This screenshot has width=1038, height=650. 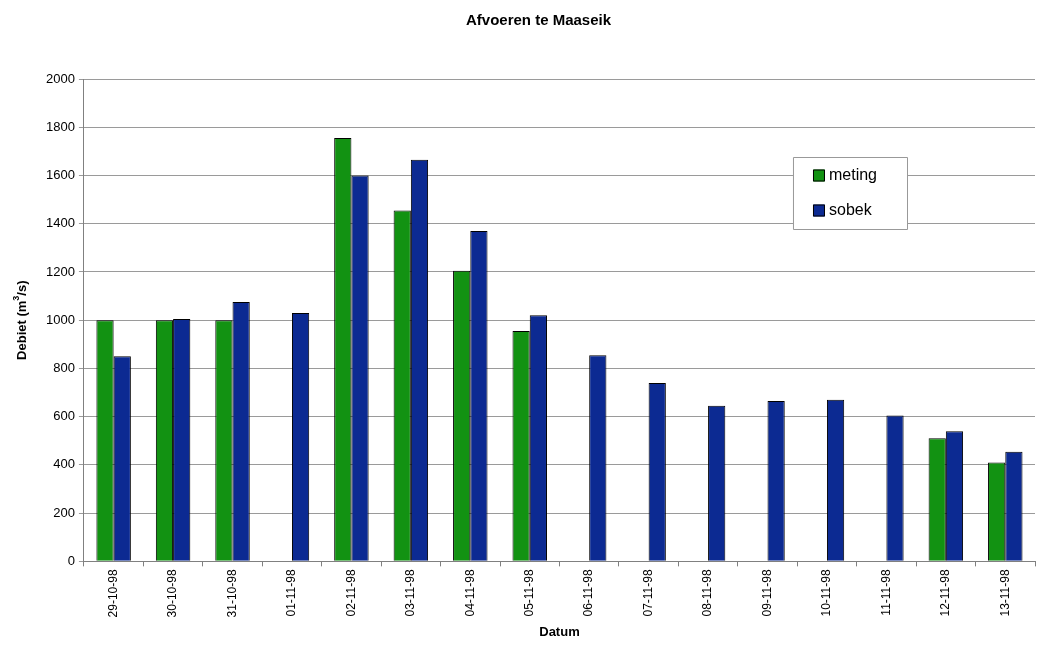 What do you see at coordinates (850, 209) in the screenshot?
I see `legend-label: sobek` at bounding box center [850, 209].